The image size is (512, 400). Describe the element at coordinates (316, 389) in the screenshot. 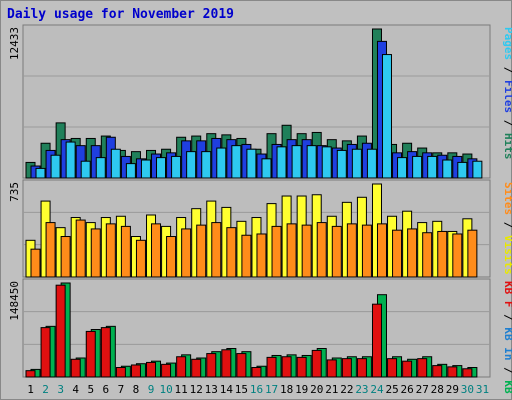

I see `x-tick-label-20: 20` at that location.